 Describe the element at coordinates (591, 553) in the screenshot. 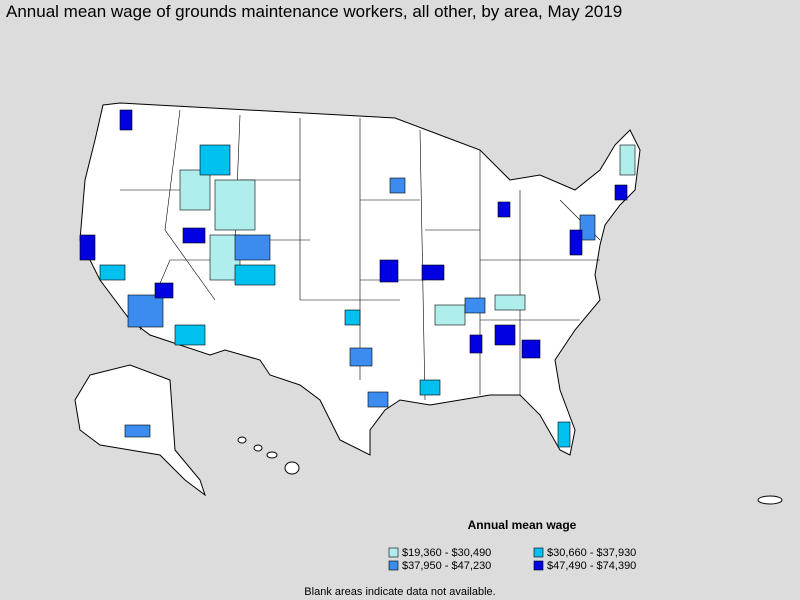

I see `legend-label: $30,660 - $37,930` at that location.